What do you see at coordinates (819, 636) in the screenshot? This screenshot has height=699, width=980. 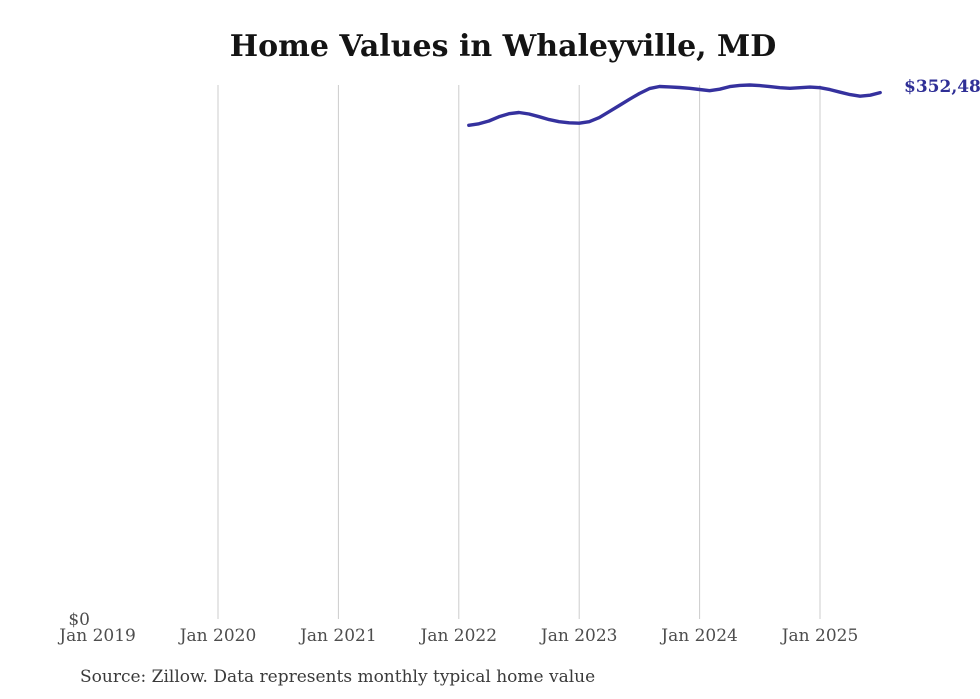 I see `x-tick-label: Jan 2025` at bounding box center [819, 636].